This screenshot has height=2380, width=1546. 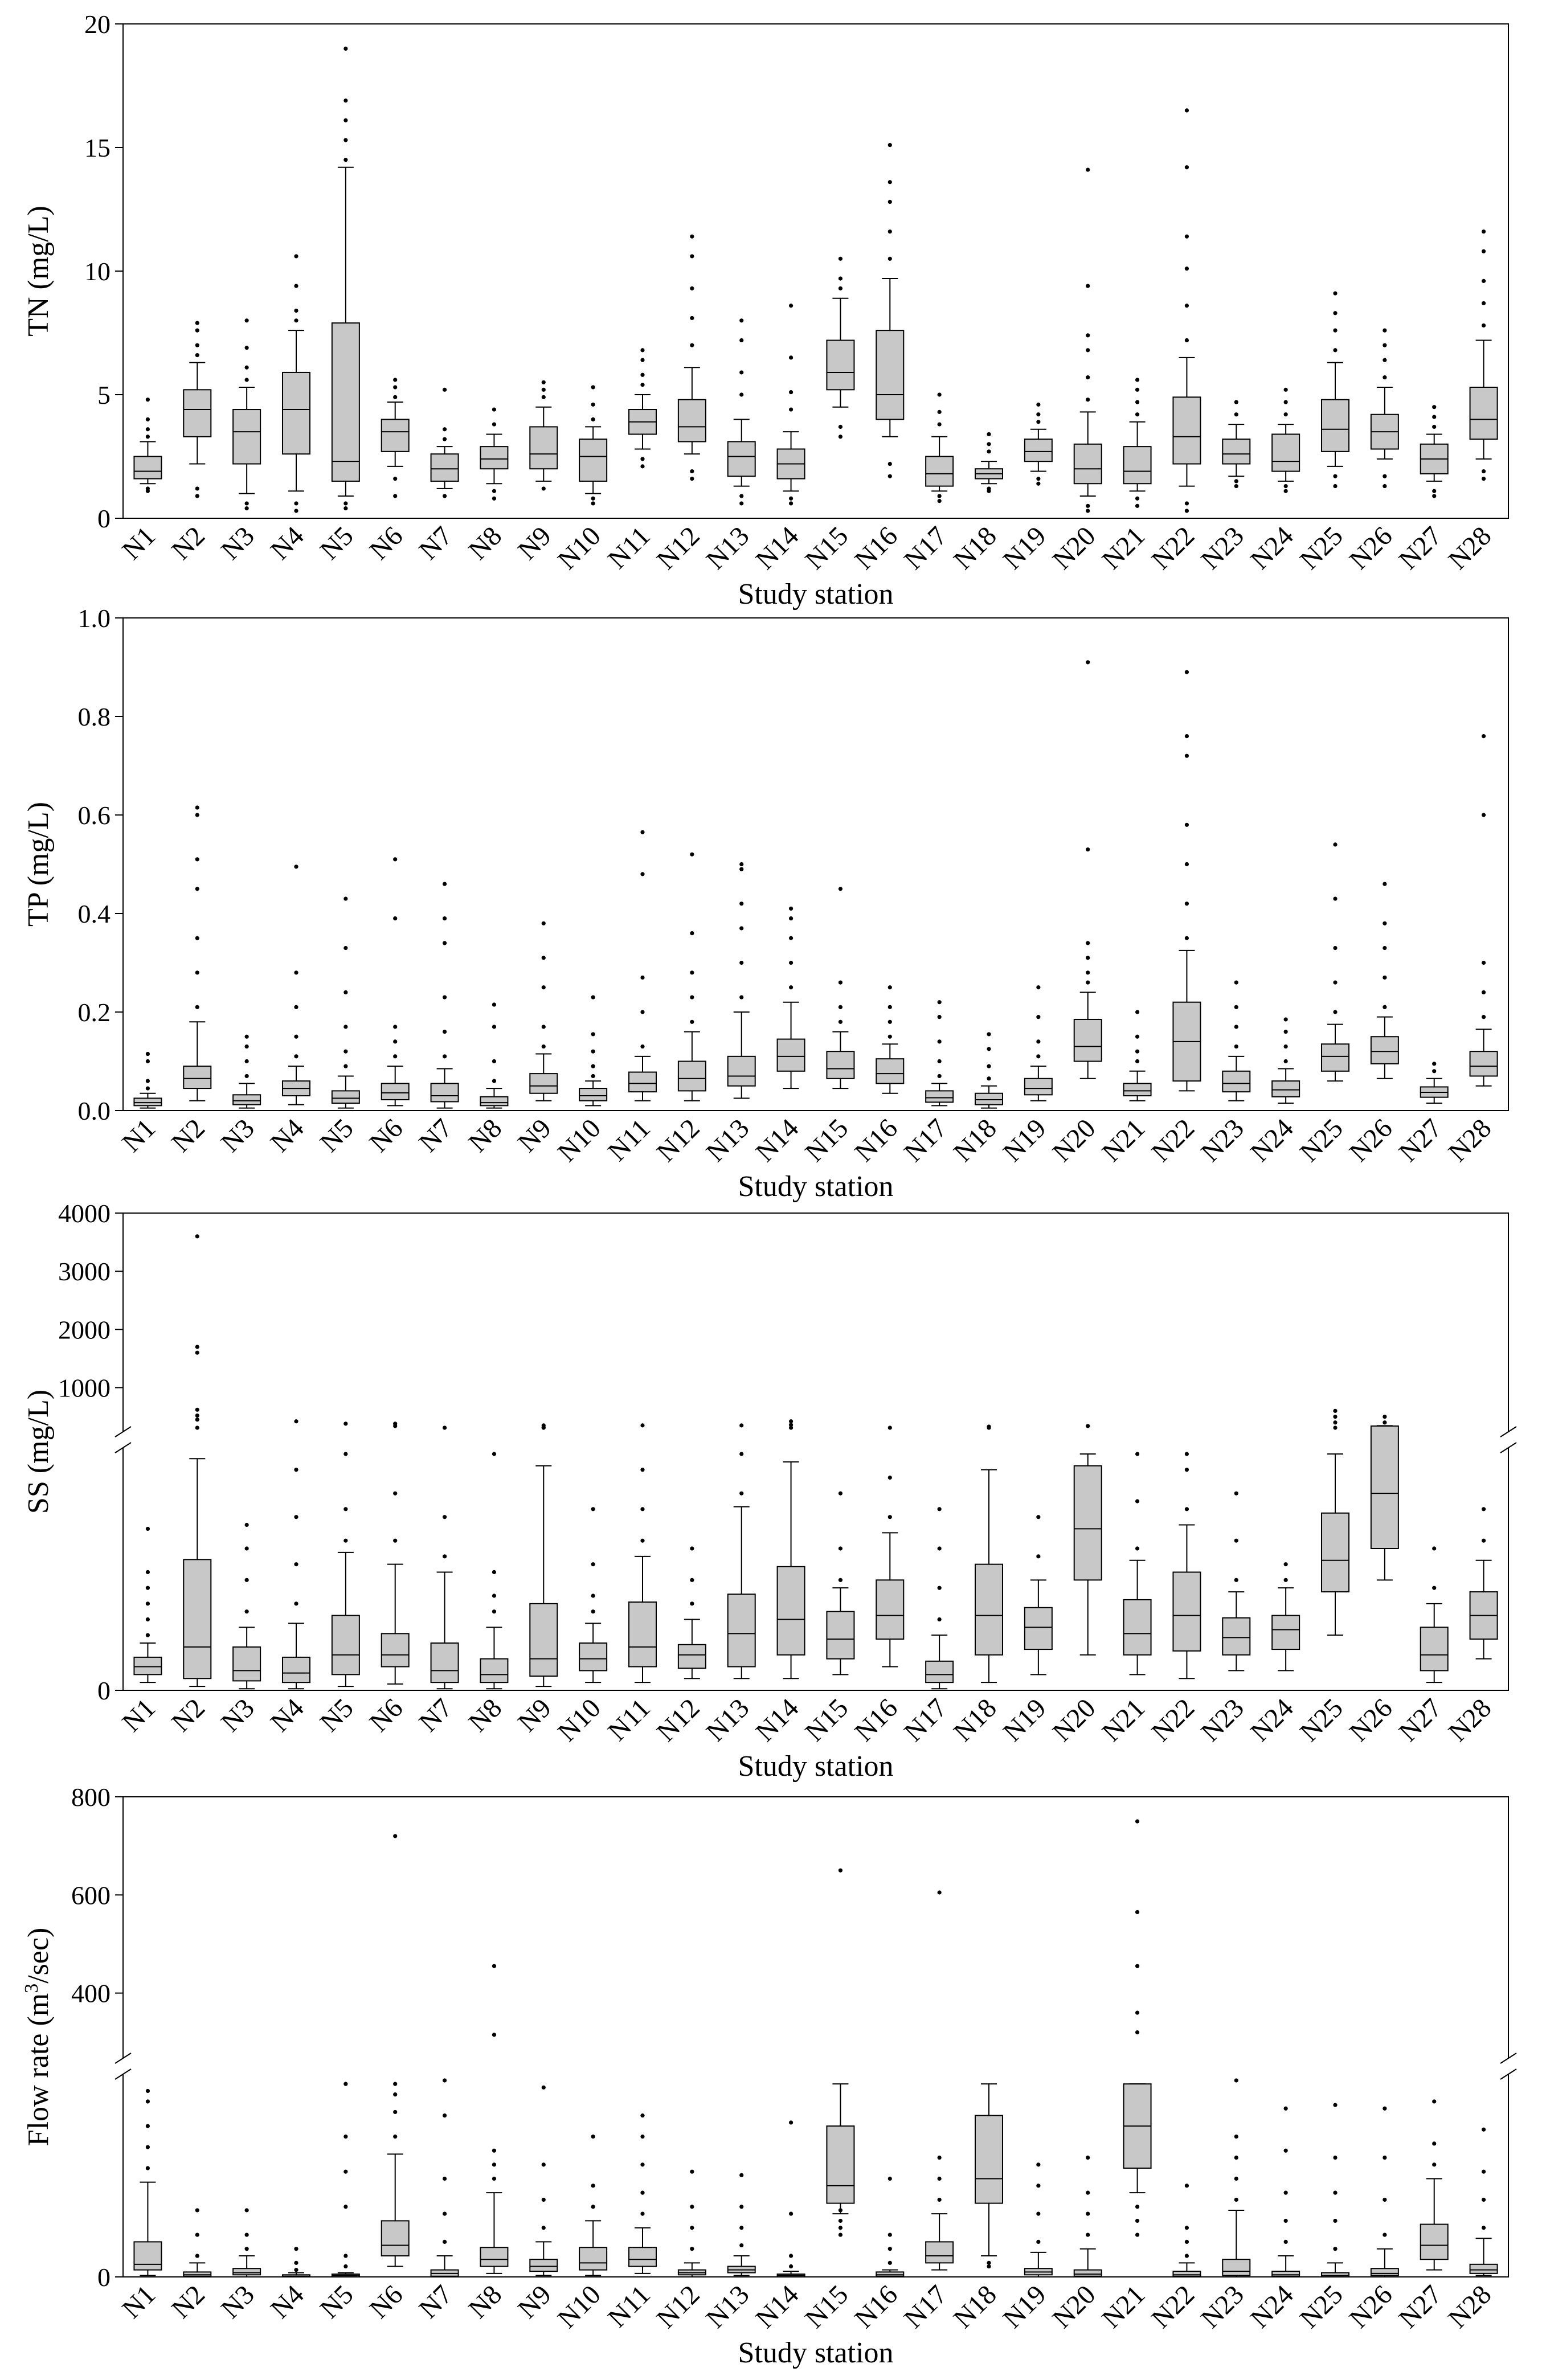 What do you see at coordinates (287, 1715) in the screenshot?
I see `x-tick-label: N4` at bounding box center [287, 1715].